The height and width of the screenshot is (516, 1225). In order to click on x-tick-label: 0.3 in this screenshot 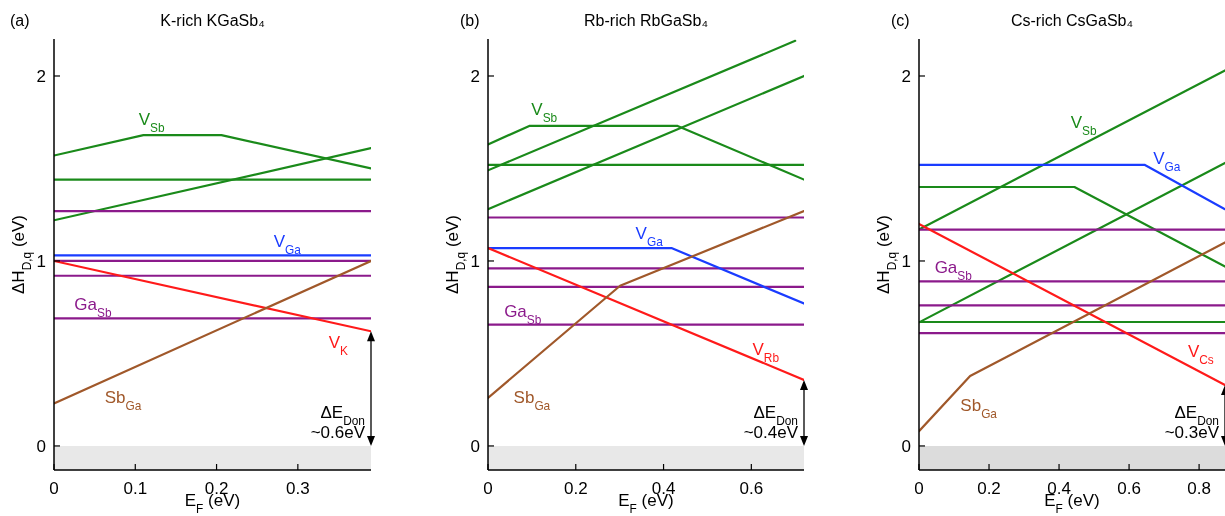, I will do `click(298, 488)`.